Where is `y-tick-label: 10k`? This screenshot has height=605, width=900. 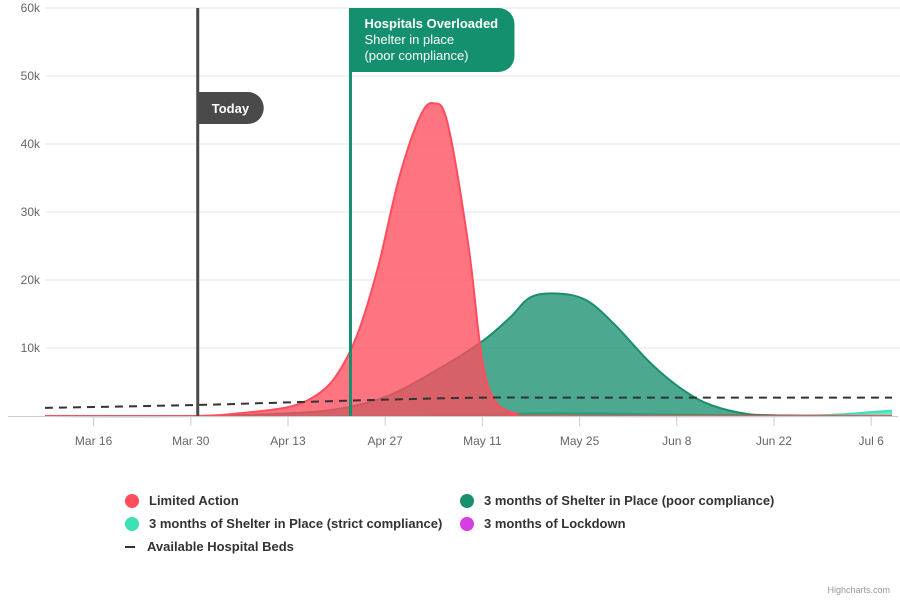 y-tick-label: 10k is located at coordinates (31, 348).